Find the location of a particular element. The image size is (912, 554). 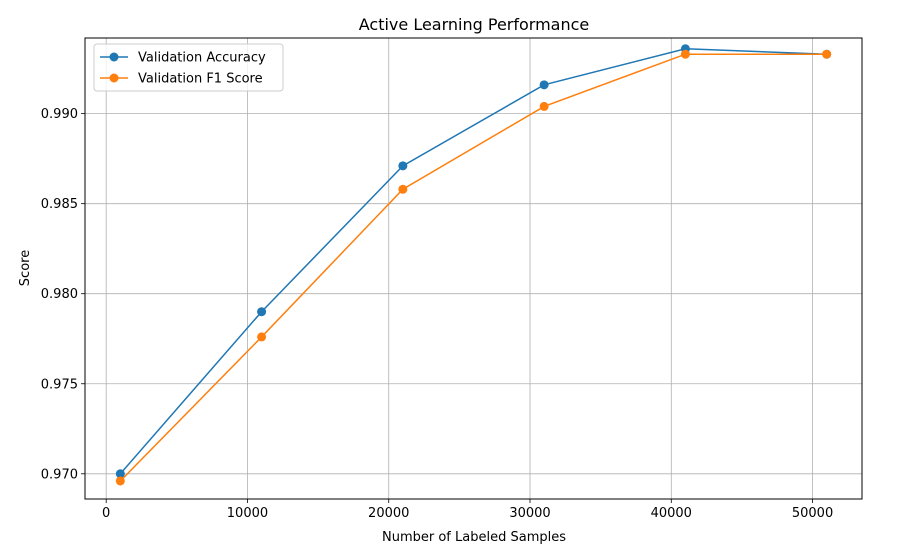

x-tick-label: 20000 is located at coordinates (388, 513).